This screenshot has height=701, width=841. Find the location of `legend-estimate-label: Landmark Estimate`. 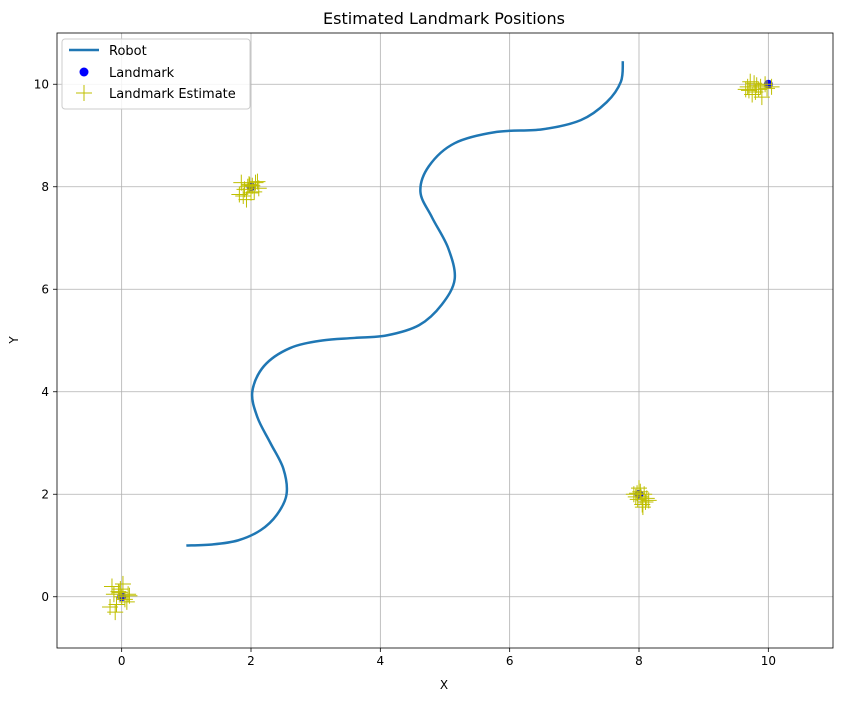

legend-estimate-label: Landmark Estimate is located at coordinates (172, 94).